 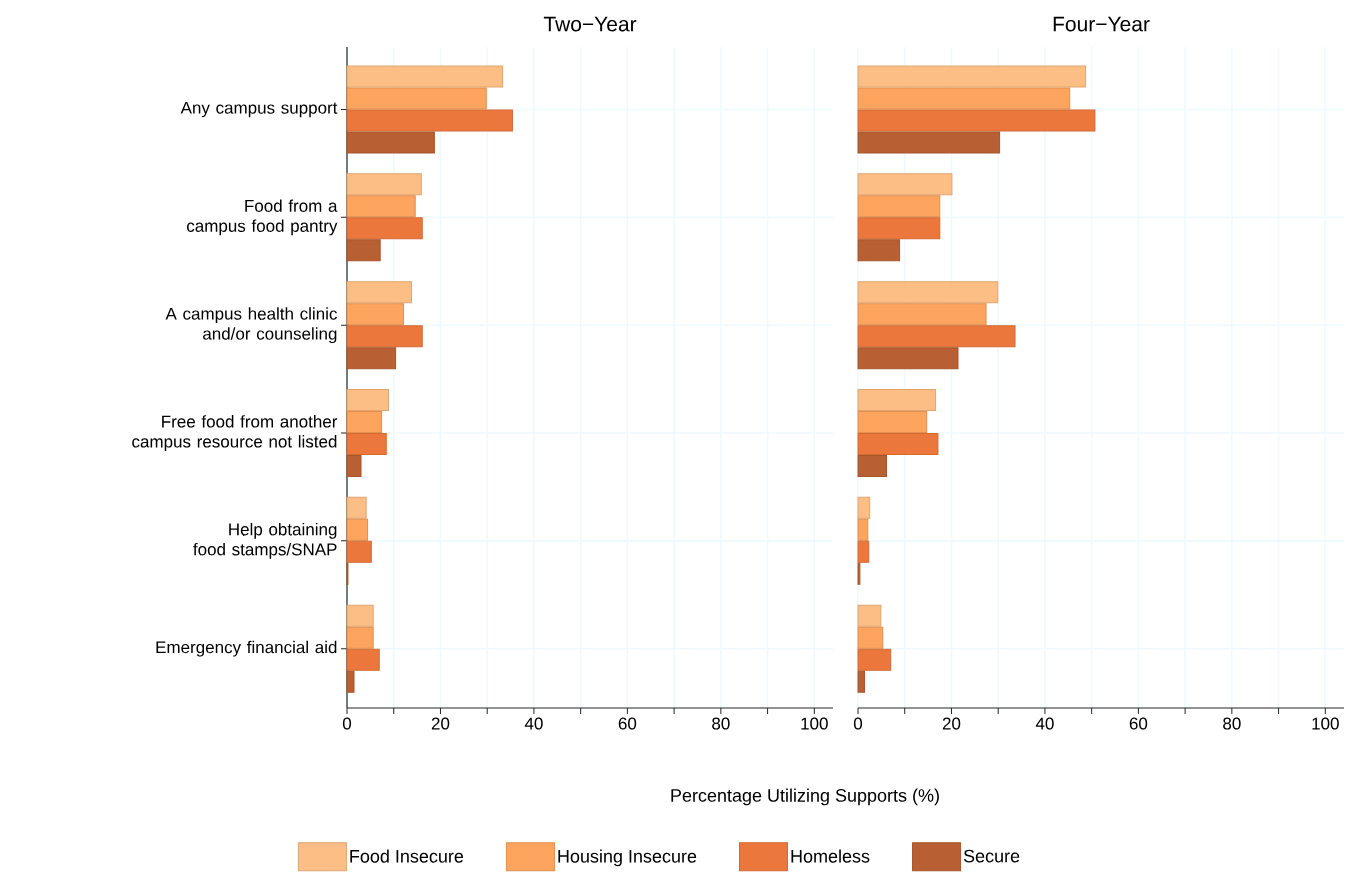 I want to click on legend-label: Homeless, so click(x=830, y=856).